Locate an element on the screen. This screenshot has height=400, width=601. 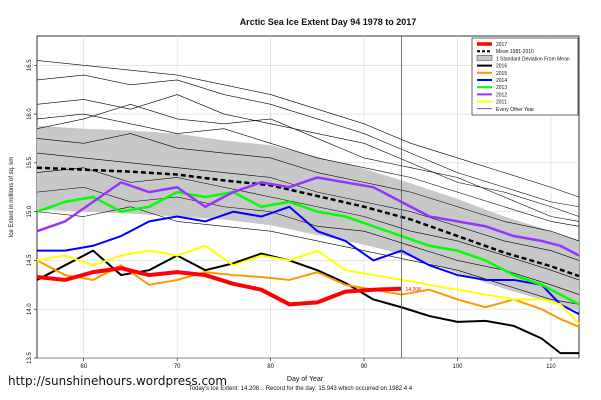
x-tick-label: 80 is located at coordinates (270, 367).